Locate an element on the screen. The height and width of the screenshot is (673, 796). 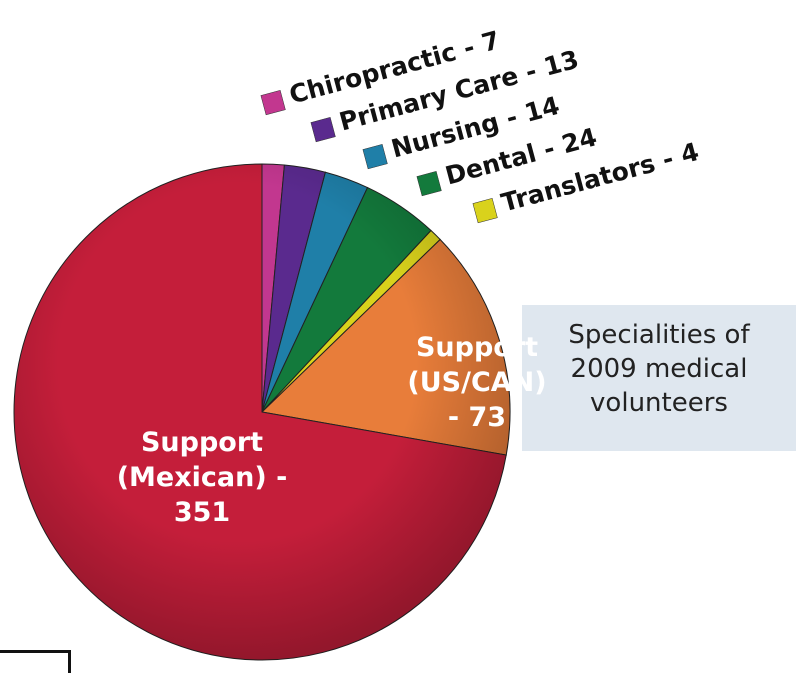
frame is located at coordinates (35, 661).